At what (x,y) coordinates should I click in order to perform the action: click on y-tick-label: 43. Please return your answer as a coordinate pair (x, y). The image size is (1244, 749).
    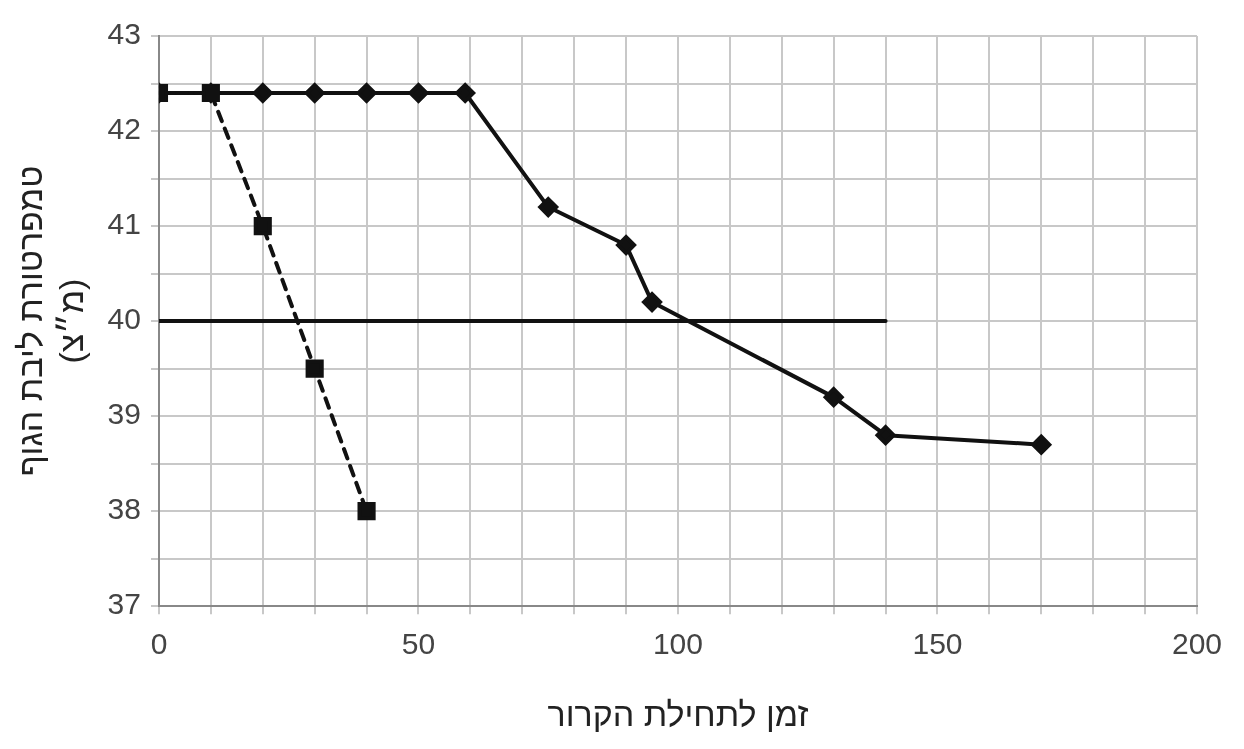
    Looking at the image, I should click on (124, 34).